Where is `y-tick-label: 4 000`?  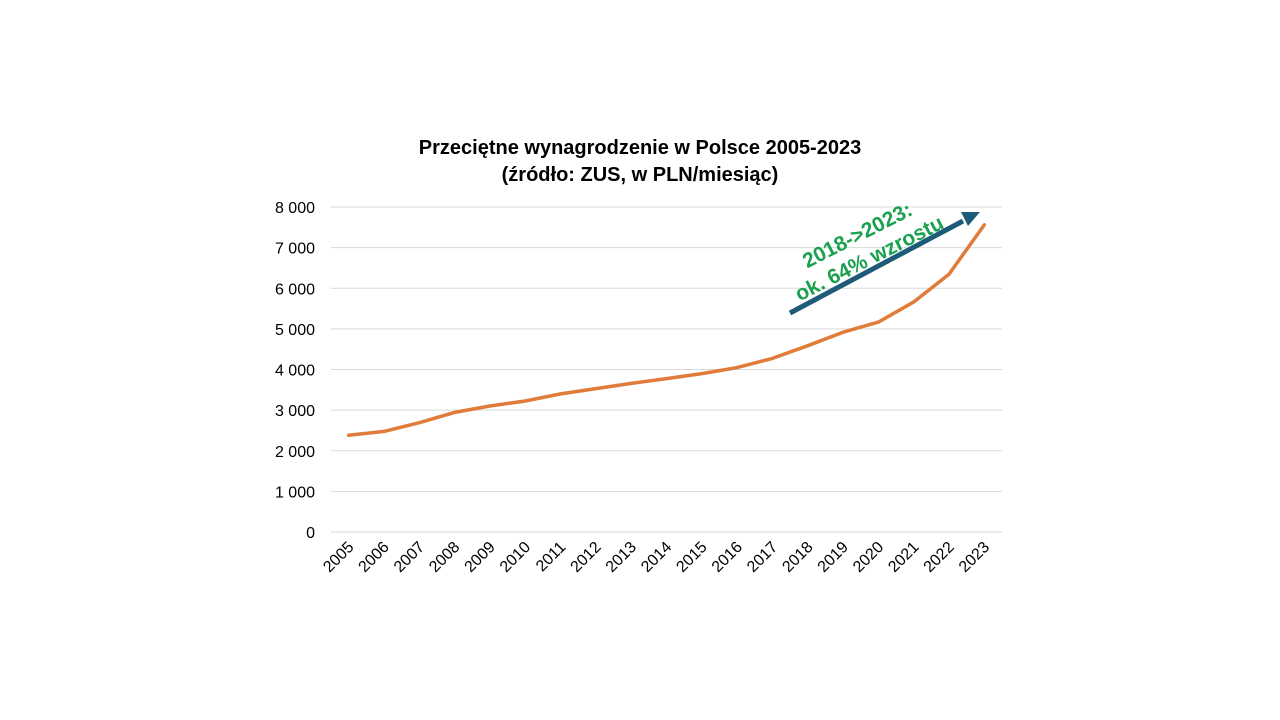
y-tick-label: 4 000 is located at coordinates (295, 371).